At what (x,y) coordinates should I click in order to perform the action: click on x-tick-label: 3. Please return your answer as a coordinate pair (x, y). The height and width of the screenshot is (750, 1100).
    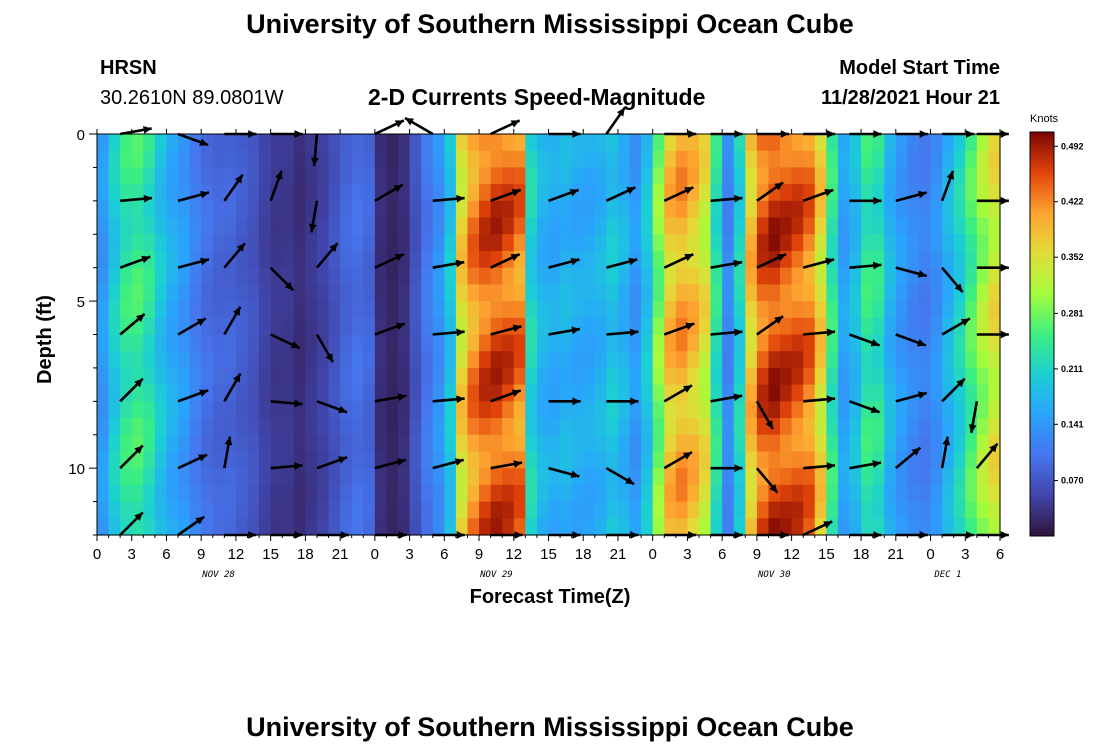
    Looking at the image, I should click on (965, 554).